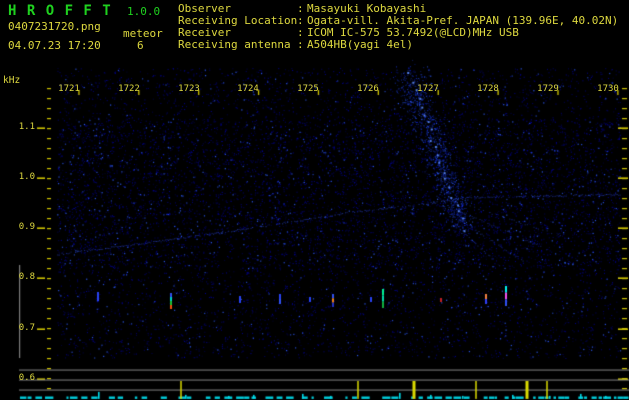 The image size is (629, 400). I want to click on freq-tick-label: 0.8, so click(26, 277).